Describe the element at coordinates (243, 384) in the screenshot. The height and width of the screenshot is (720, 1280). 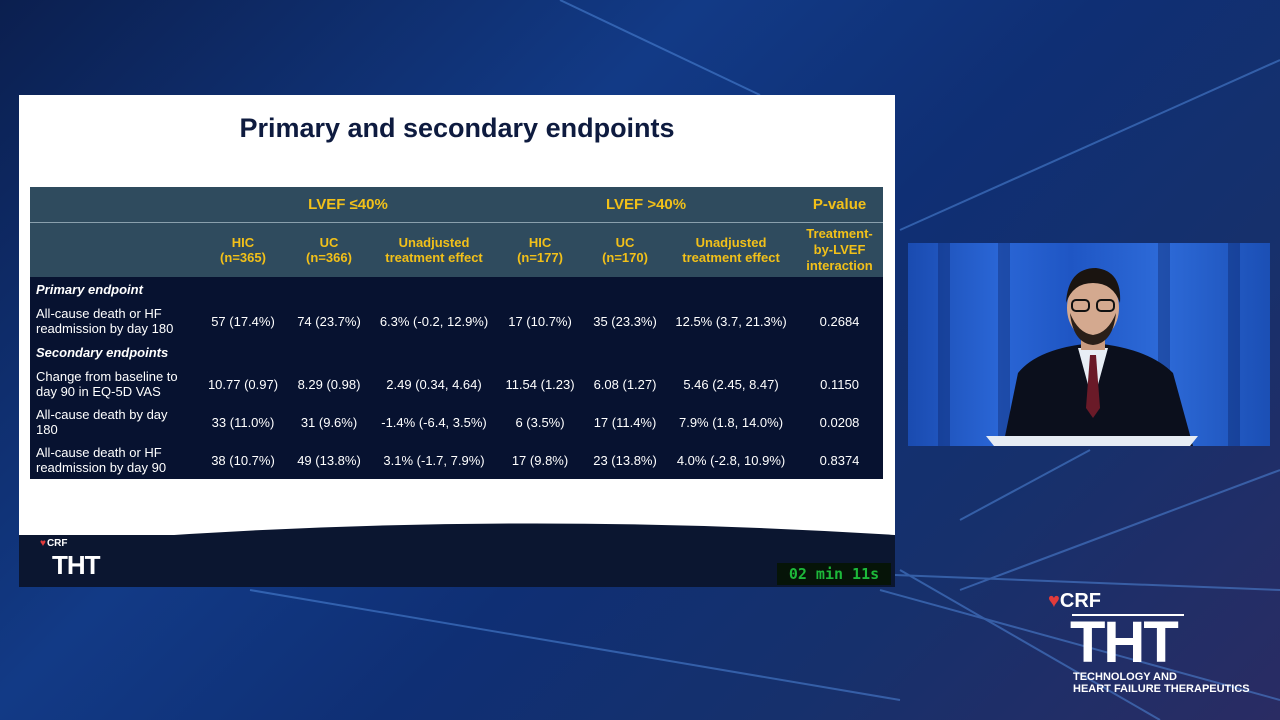
I see `table-cell: 10.77 (0.97)` at that location.